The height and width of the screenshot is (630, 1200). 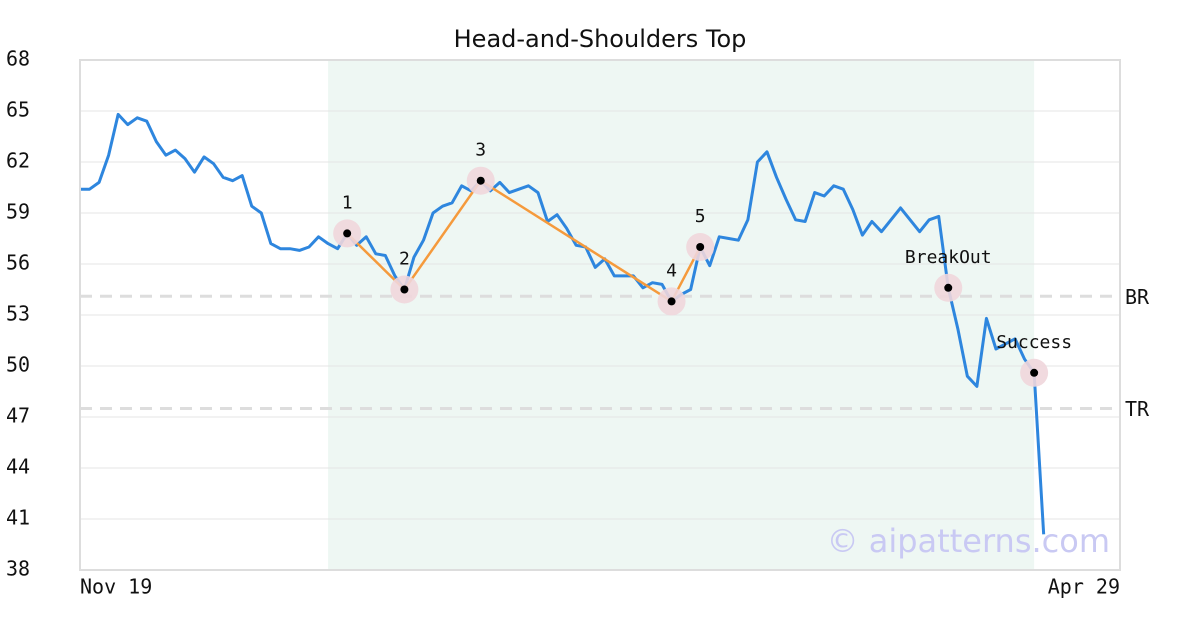 What do you see at coordinates (18, 518) in the screenshot?
I see `y-tick-label: 41` at bounding box center [18, 518].